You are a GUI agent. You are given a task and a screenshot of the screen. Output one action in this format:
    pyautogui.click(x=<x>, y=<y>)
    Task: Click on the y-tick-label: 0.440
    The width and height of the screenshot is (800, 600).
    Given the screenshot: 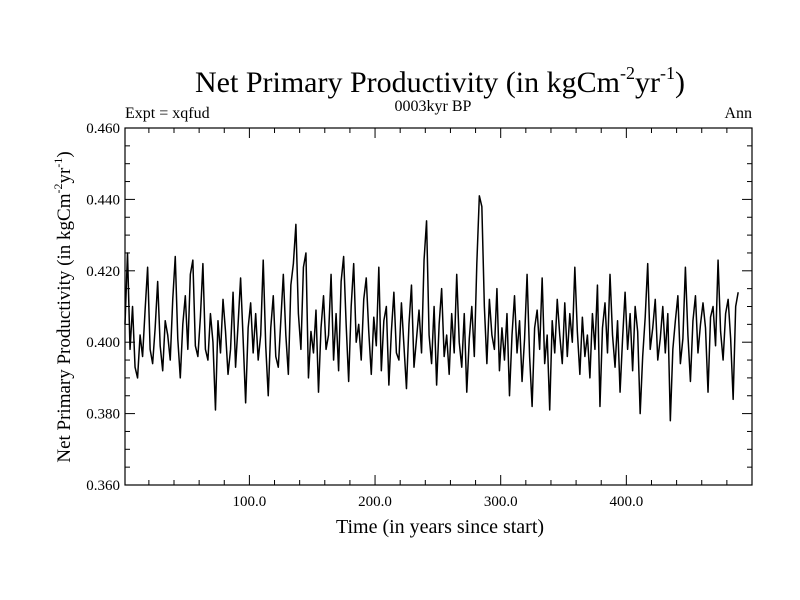 What is the action you would take?
    pyautogui.click(x=103, y=200)
    